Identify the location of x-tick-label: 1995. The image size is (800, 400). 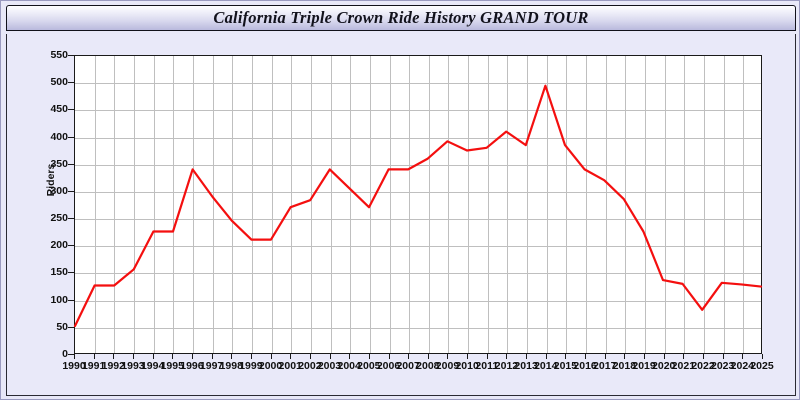
(172, 366).